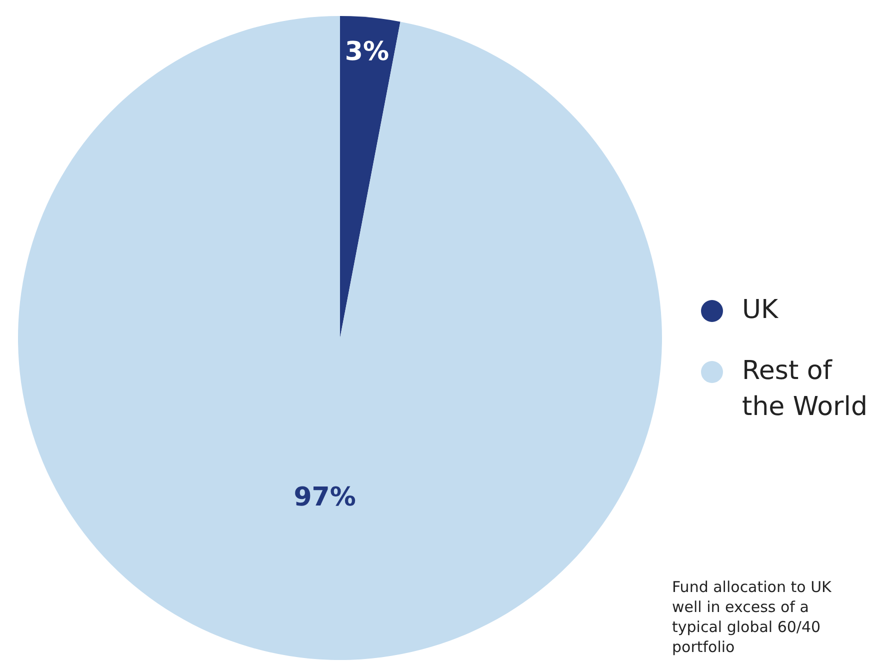 The width and height of the screenshot is (879, 664). What do you see at coordinates (325, 497) in the screenshot?
I see `data-label: 97%` at bounding box center [325, 497].